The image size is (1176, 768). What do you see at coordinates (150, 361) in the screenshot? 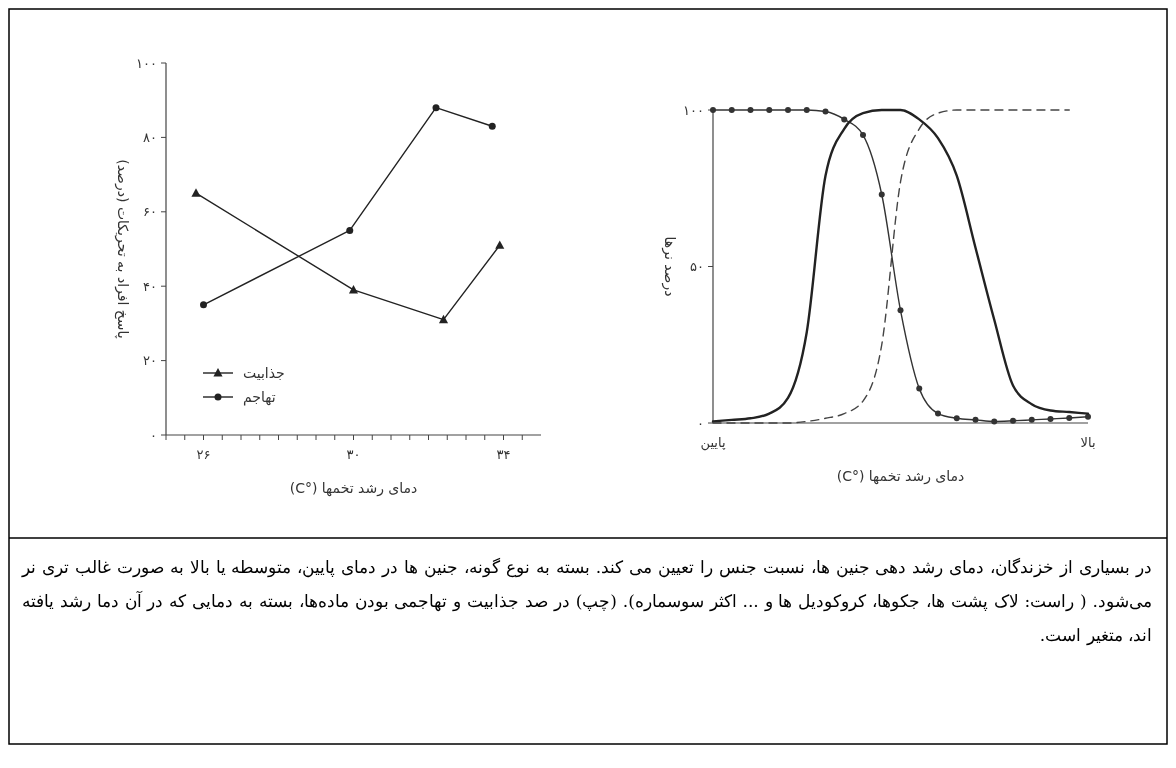
I see `y-tick-label: ۲۰` at bounding box center [150, 361].